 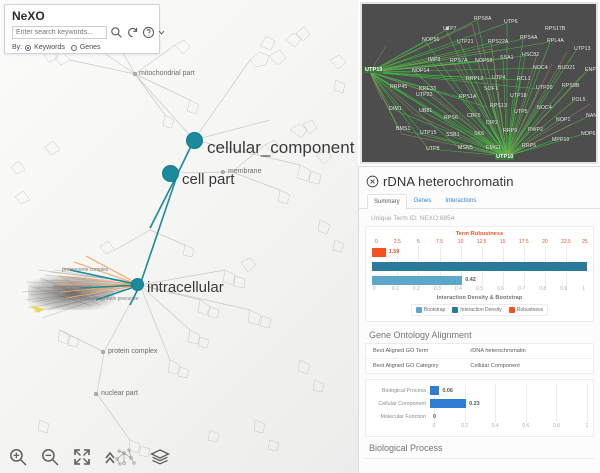 I want to click on chevron-down-icon, so click(x=161, y=32).